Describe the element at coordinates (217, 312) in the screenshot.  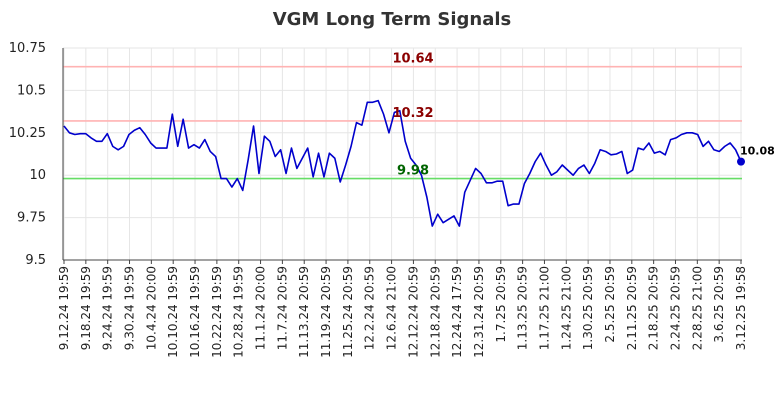
I see `x-tick-label: 10.22.24 19:59` at that location.